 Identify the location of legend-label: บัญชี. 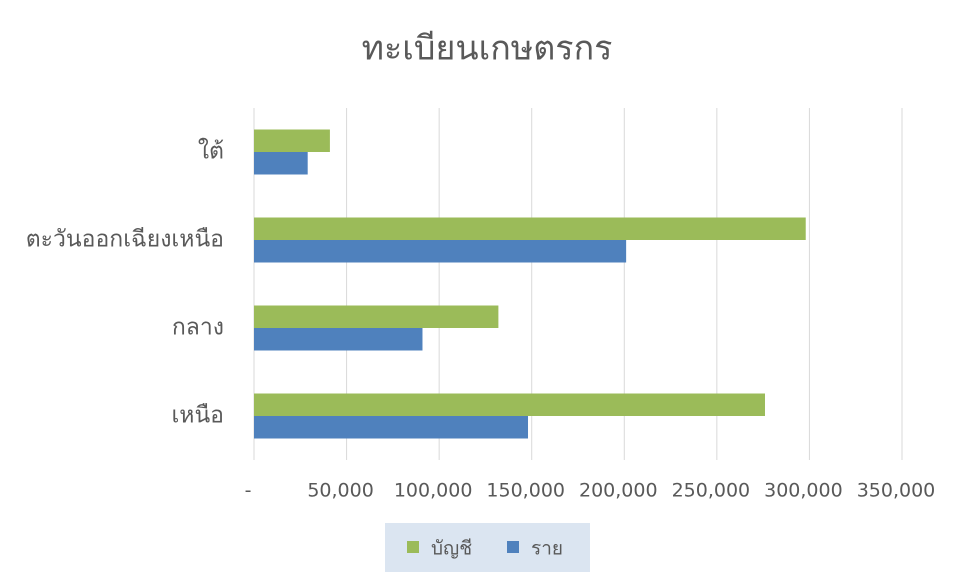
(451, 549).